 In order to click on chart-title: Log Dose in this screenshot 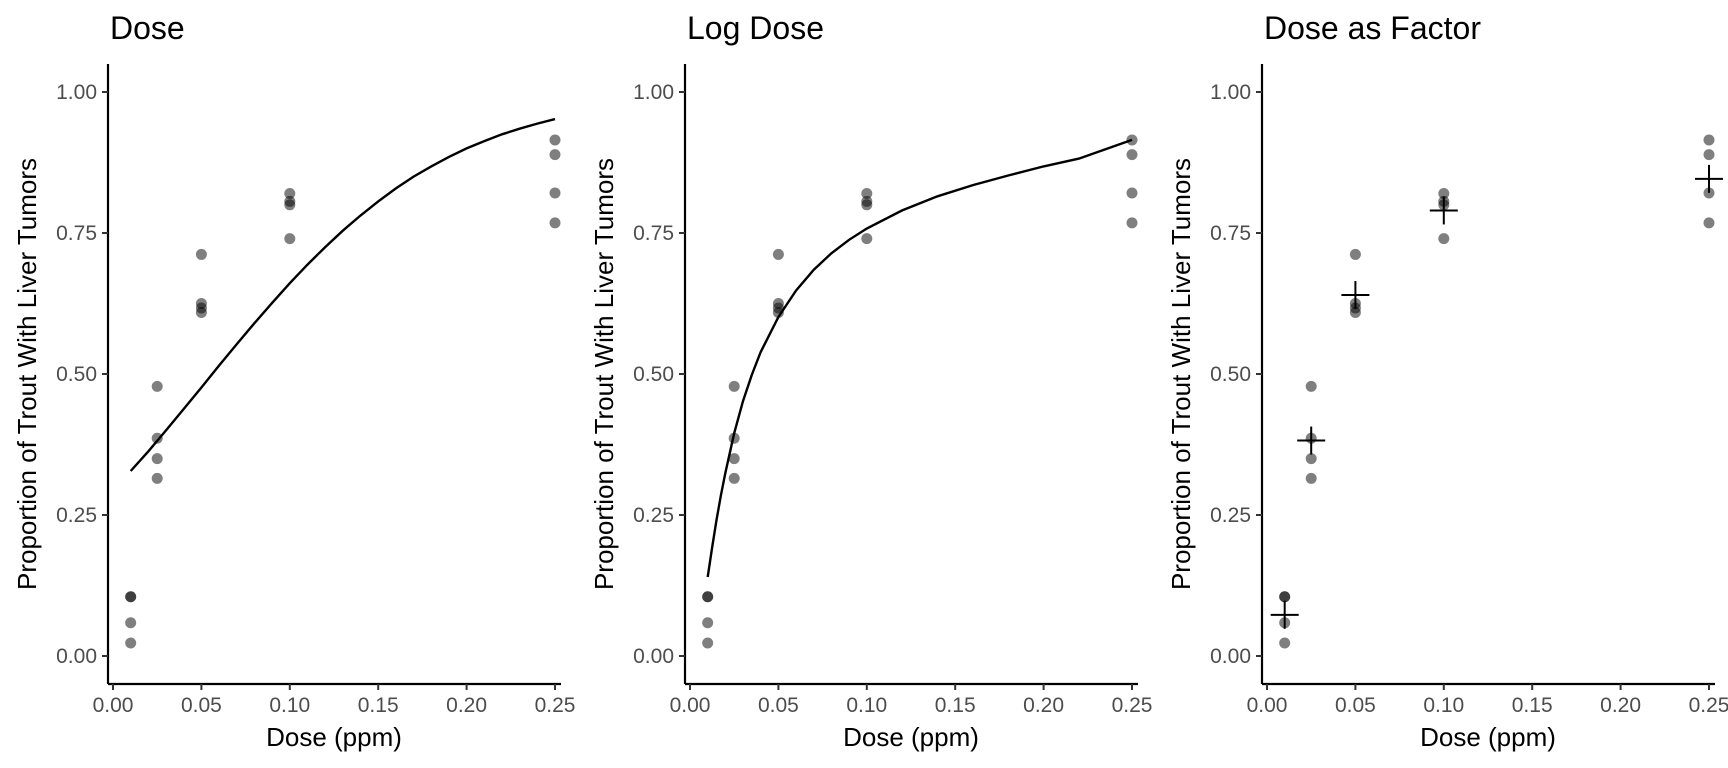, I will do `click(755, 28)`.